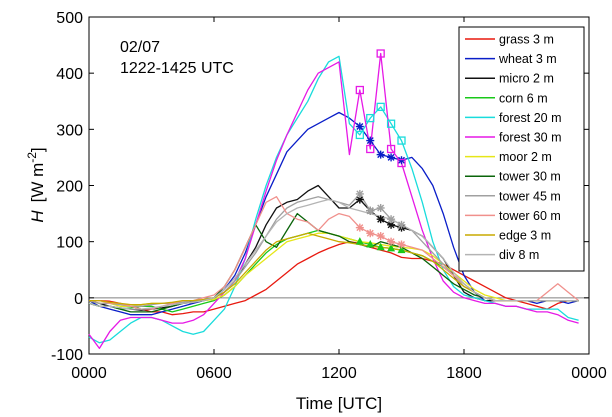 The height and width of the screenshot is (417, 612). I want to click on y-tick-label: 0, so click(78, 299).